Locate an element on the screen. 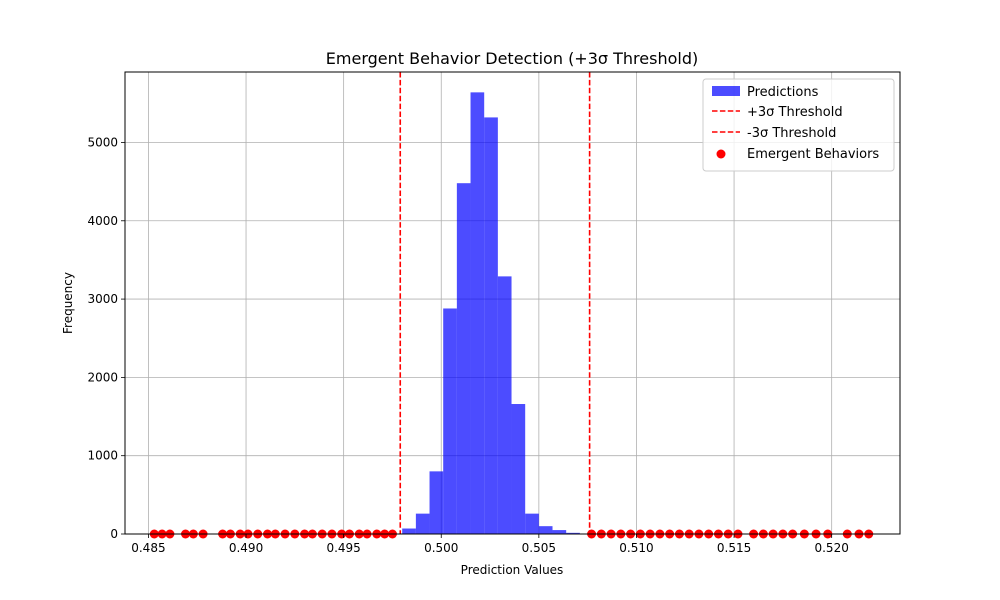 This screenshot has height=600, width=1000. histogram-bars is located at coordinates (491, 313).